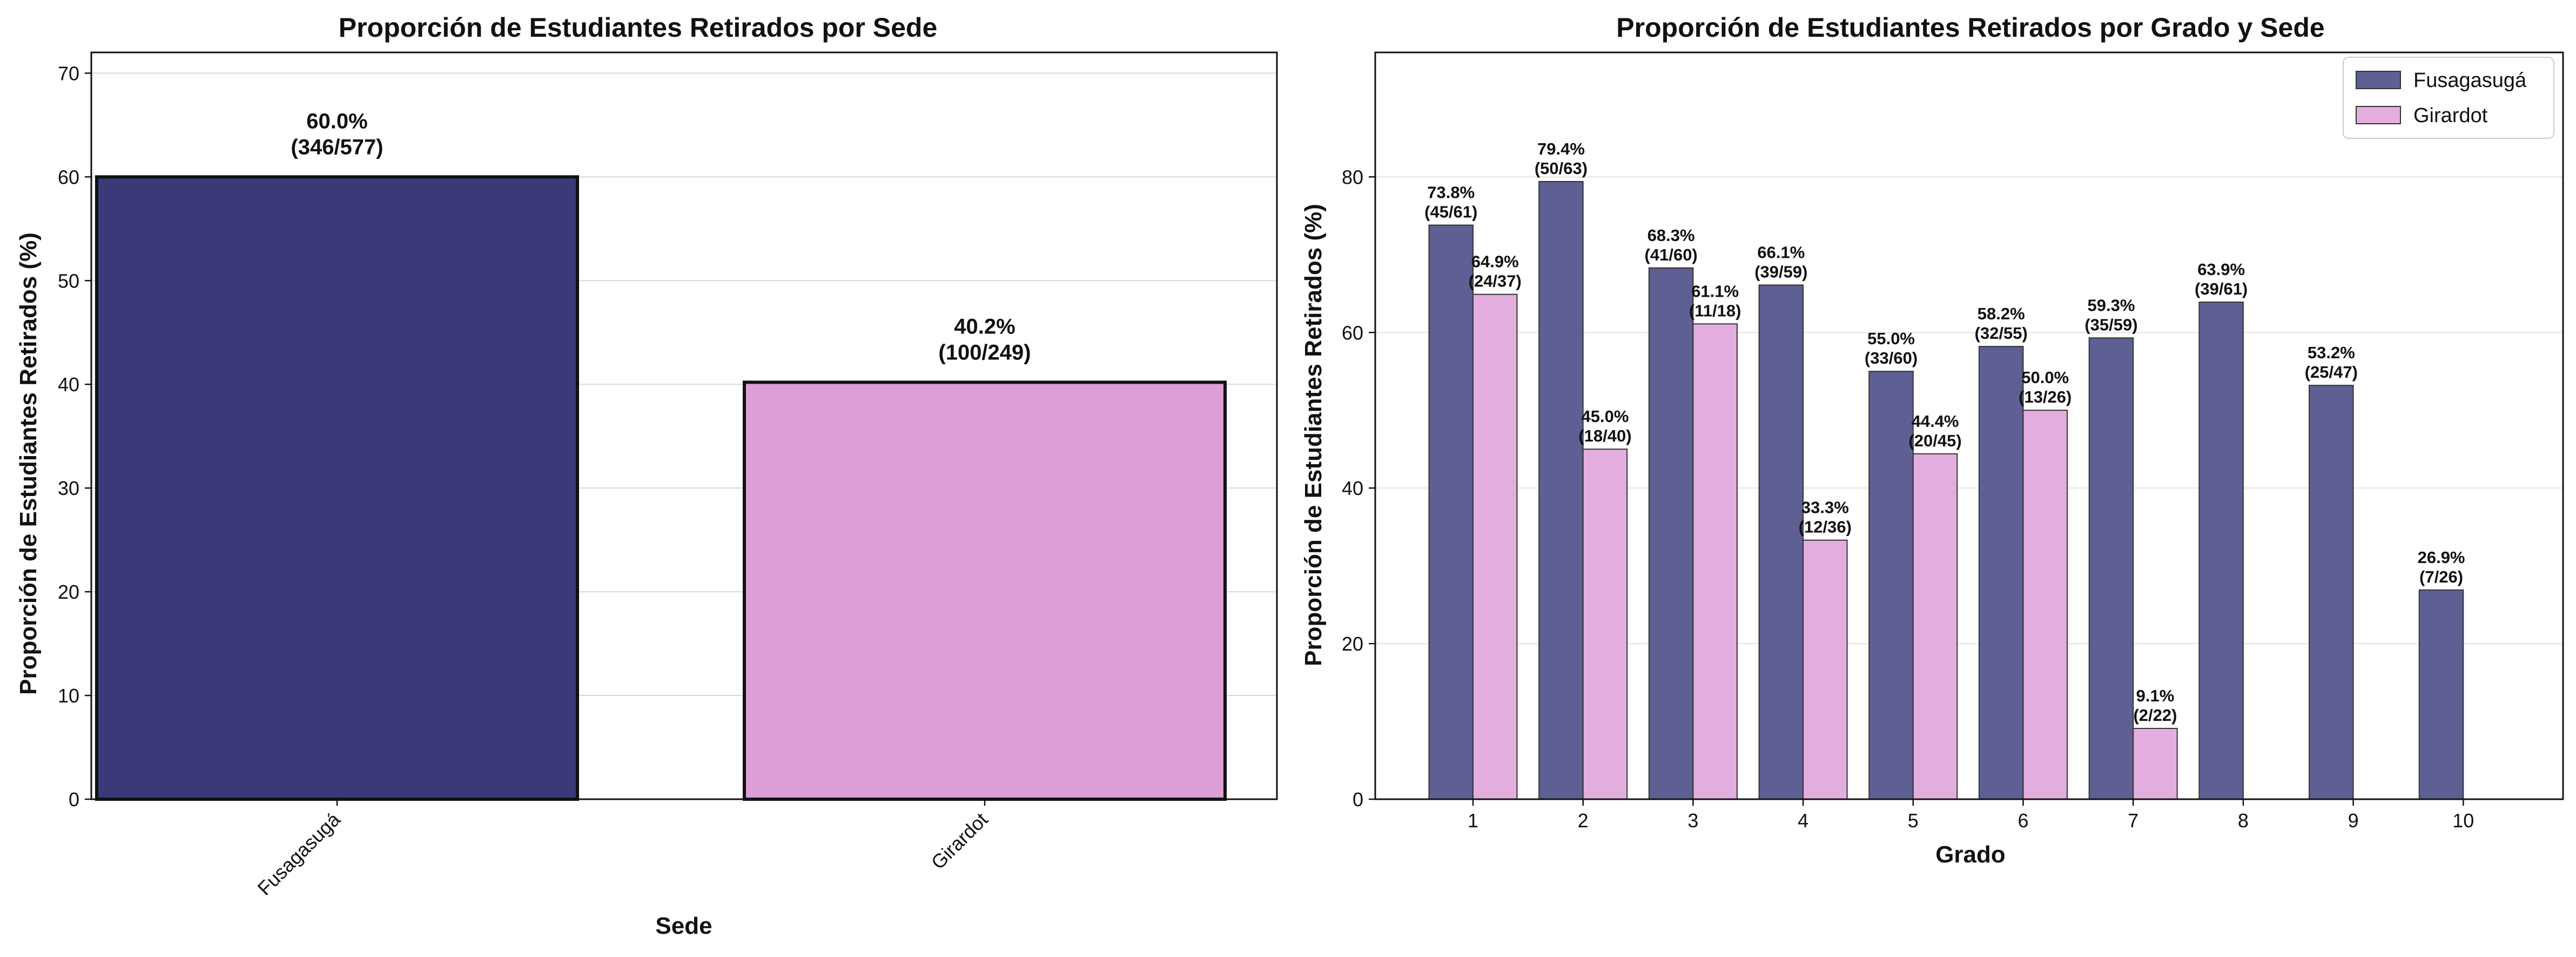 This screenshot has height=957, width=2576. Describe the element at coordinates (1970, 854) in the screenshot. I see `x-axis-label: Grado` at that location.